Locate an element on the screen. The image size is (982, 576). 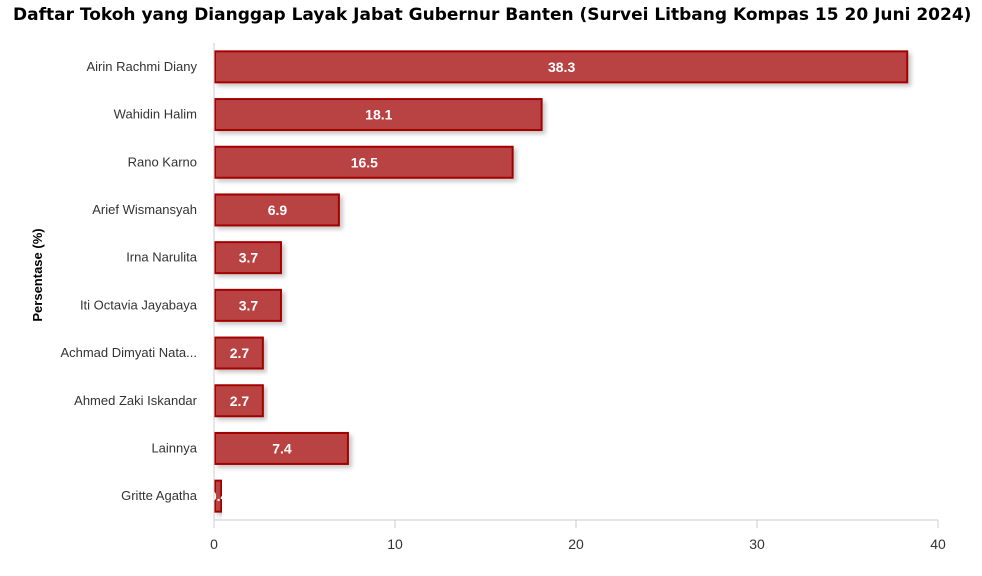
category-label: Irna Narulita is located at coordinates (162, 257).